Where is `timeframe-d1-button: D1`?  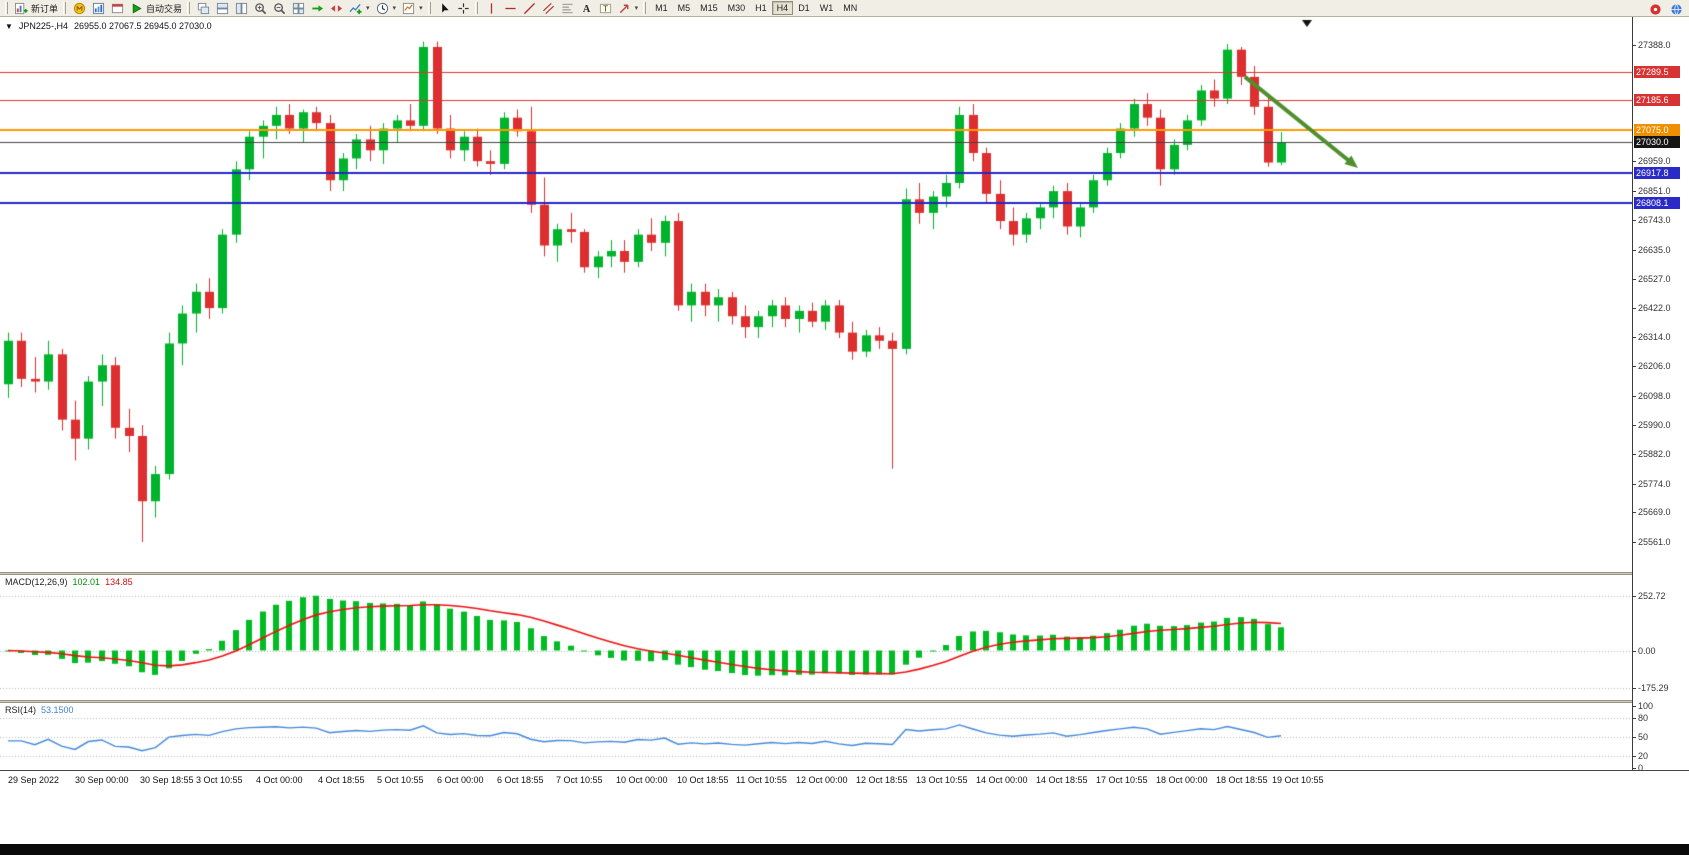
timeframe-d1-button: D1 is located at coordinates (804, 8).